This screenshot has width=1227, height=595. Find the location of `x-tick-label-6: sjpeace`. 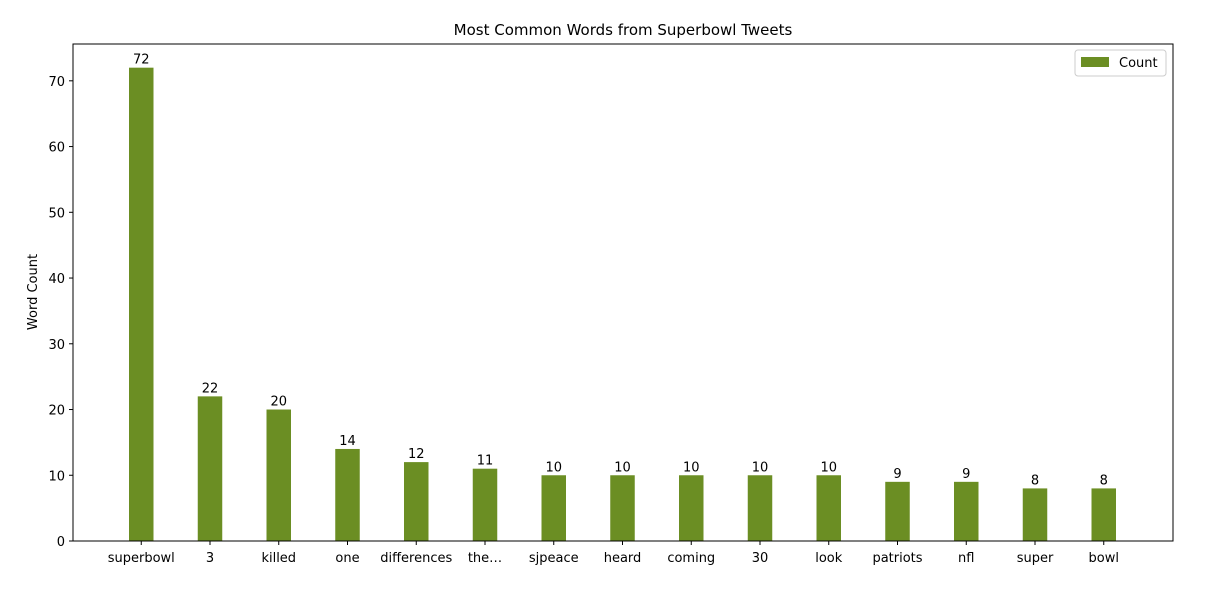

x-tick-label-6: sjpeace is located at coordinates (554, 558).